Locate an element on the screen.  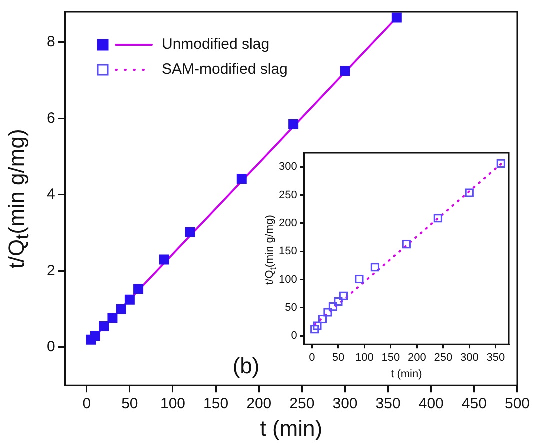
y-tick-label: 300 is located at coordinates (288, 167).